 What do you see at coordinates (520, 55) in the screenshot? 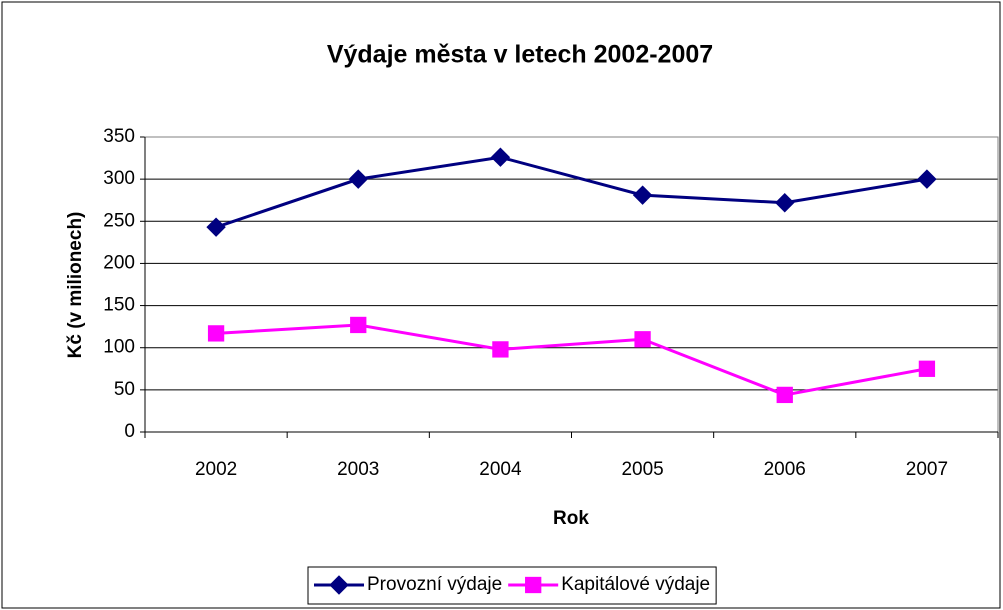
I see `chart-title: Výdaje města v letech 2002-2007` at bounding box center [520, 55].